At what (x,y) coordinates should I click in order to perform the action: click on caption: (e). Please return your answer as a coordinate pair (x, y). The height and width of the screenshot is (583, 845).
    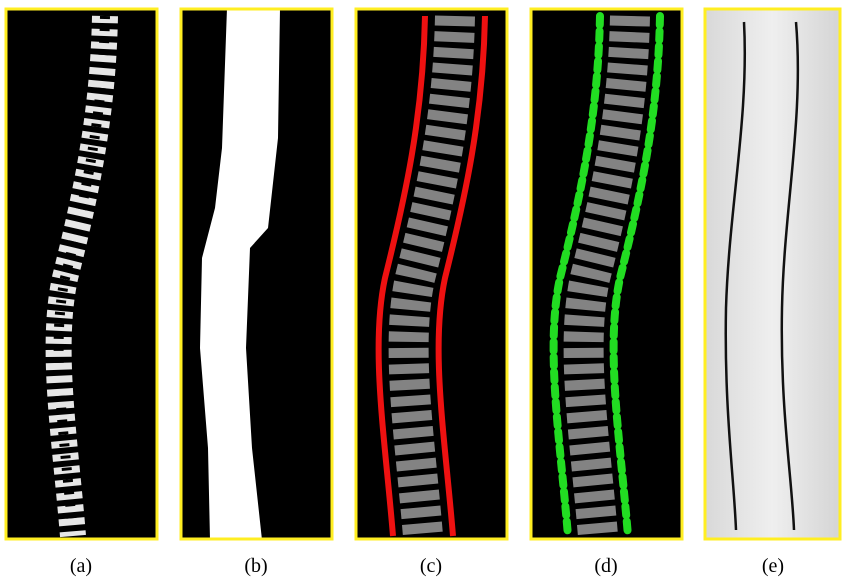
    Looking at the image, I should click on (773, 566).